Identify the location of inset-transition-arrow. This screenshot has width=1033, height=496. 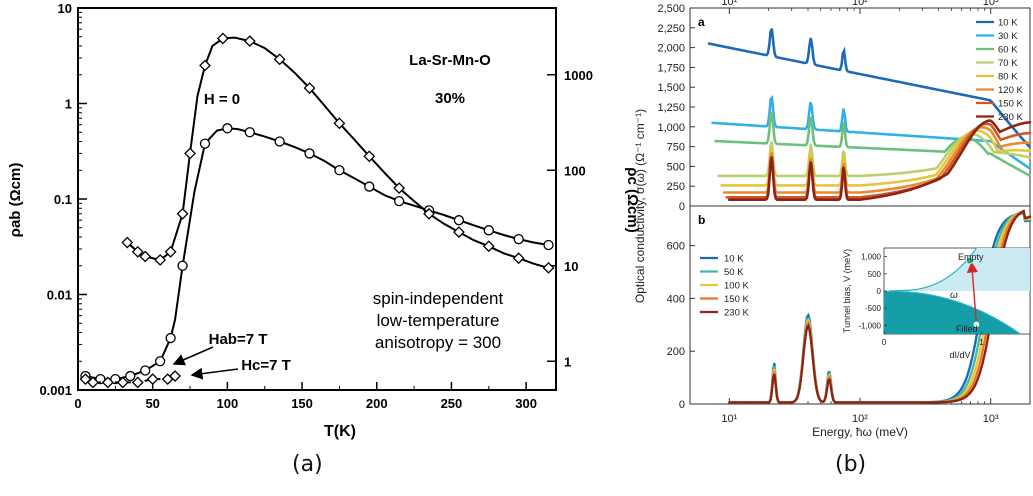
(972, 292).